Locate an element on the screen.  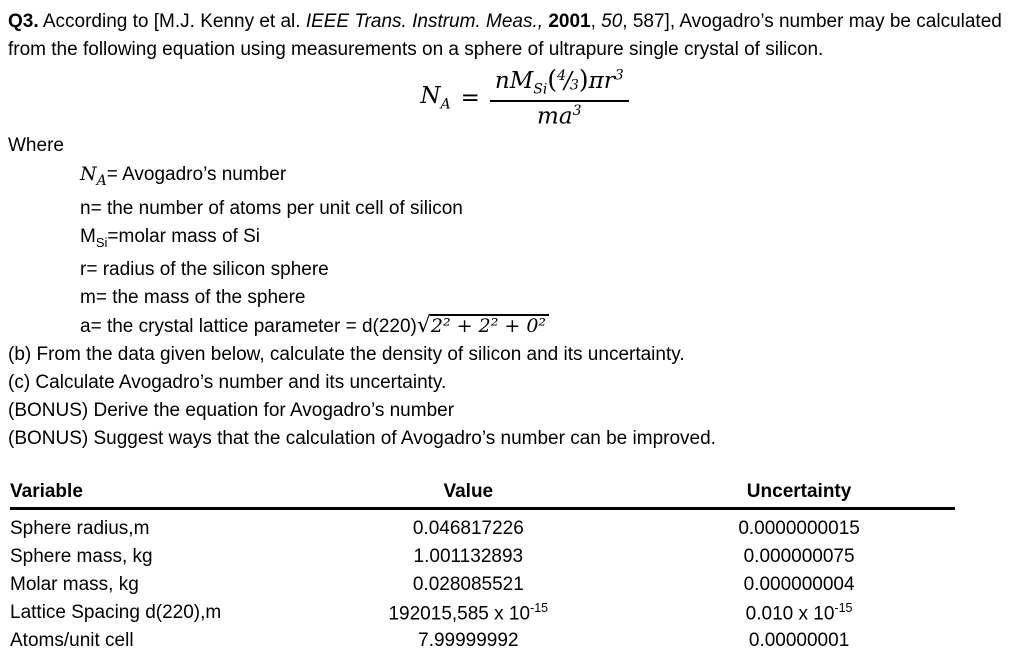
citation-volume: 50 is located at coordinates (612, 21).